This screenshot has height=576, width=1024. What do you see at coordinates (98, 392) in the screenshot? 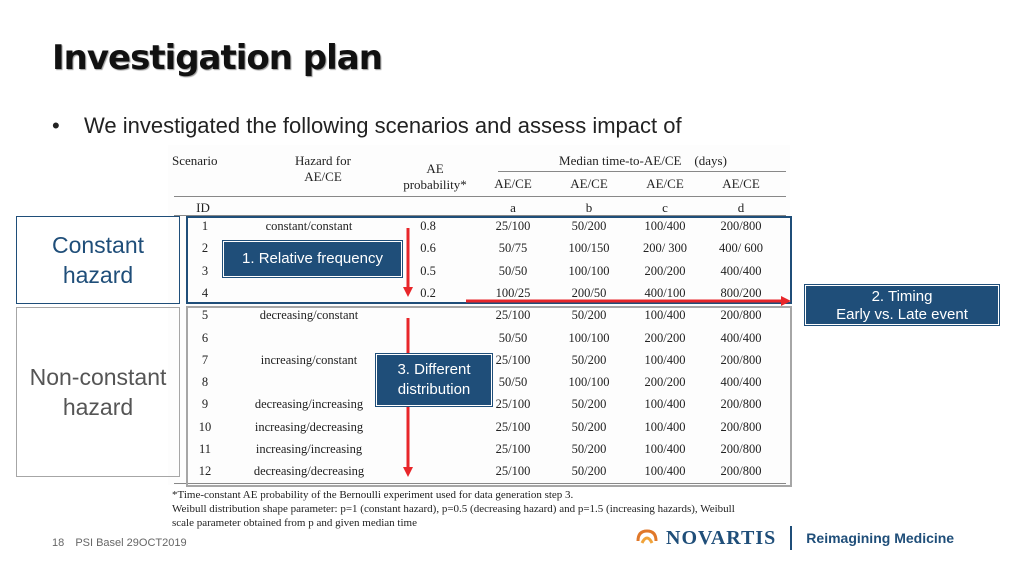
I see `nonconstant-hazard-label: Non-constant hazard` at bounding box center [98, 392].